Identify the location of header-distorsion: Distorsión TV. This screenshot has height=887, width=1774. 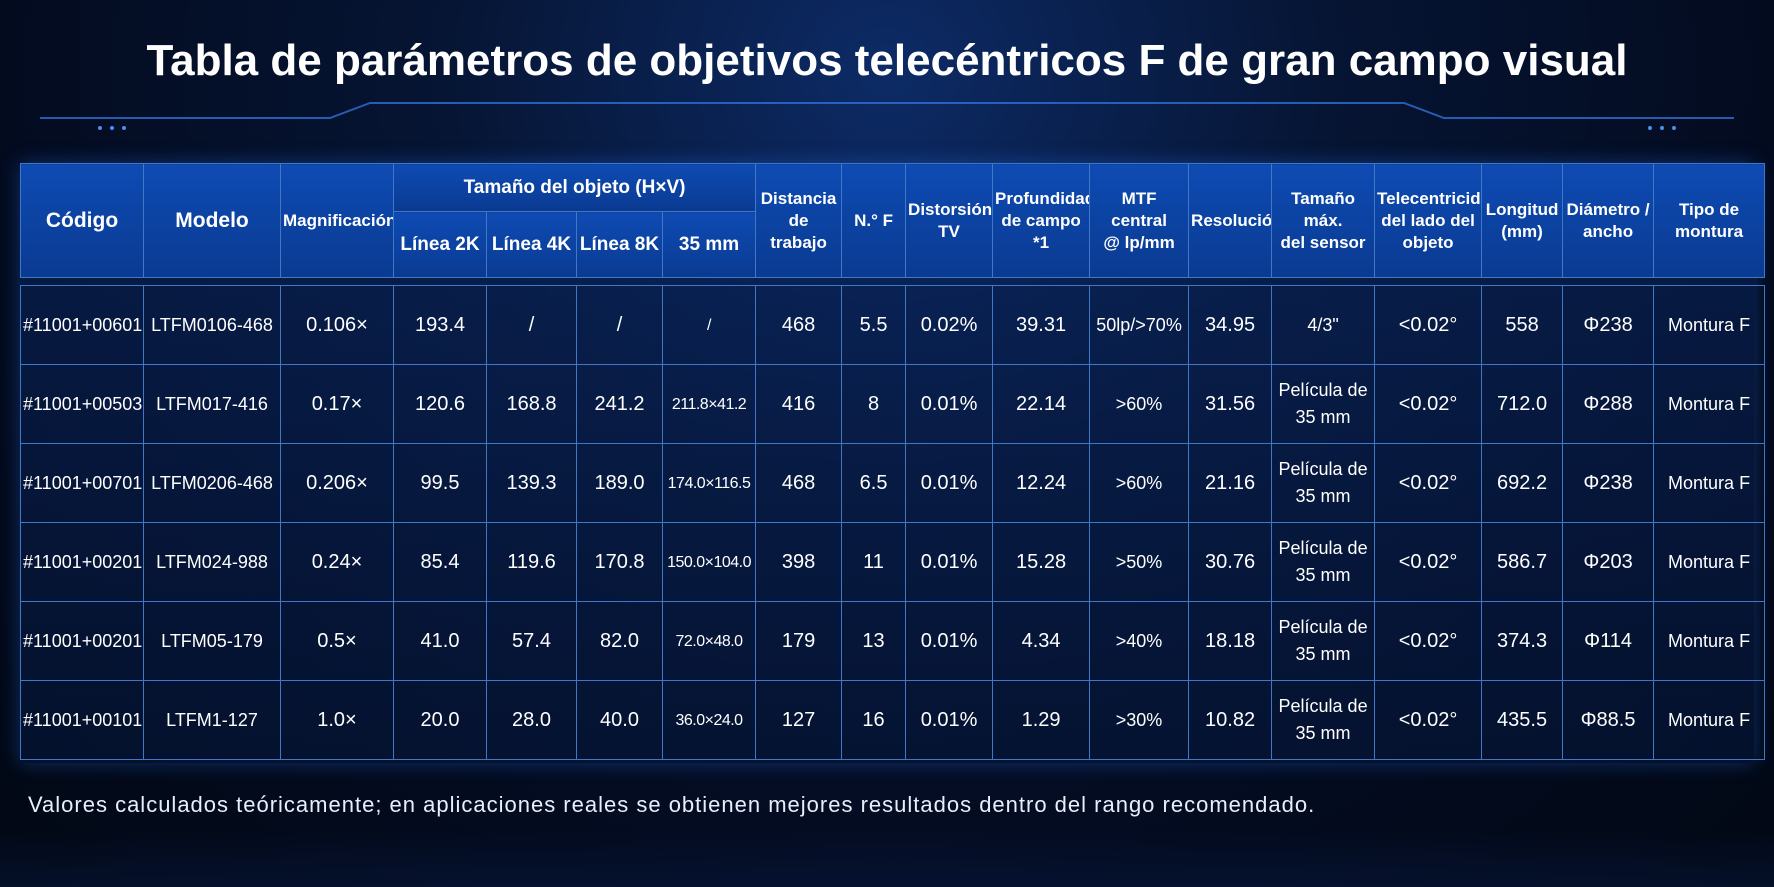
(949, 220).